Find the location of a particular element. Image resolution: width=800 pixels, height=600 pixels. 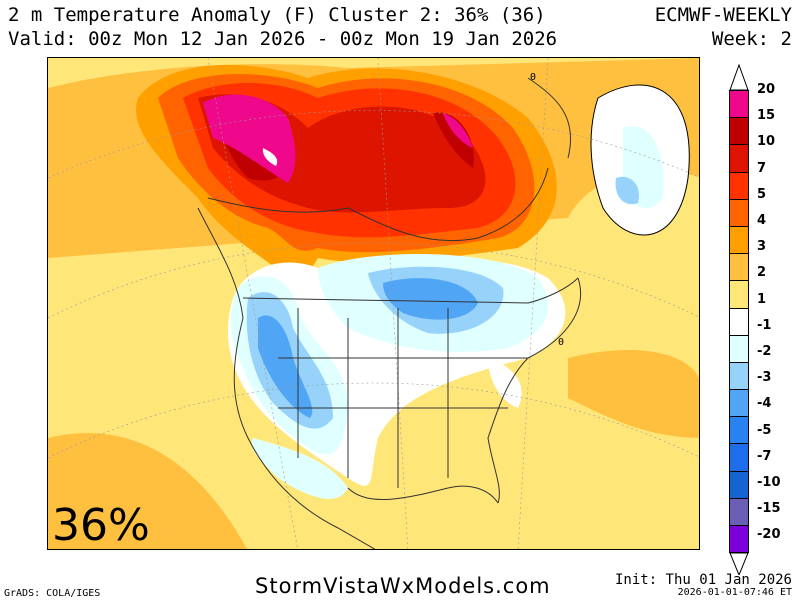

colorbar-label: -2 is located at coordinates (764, 351).